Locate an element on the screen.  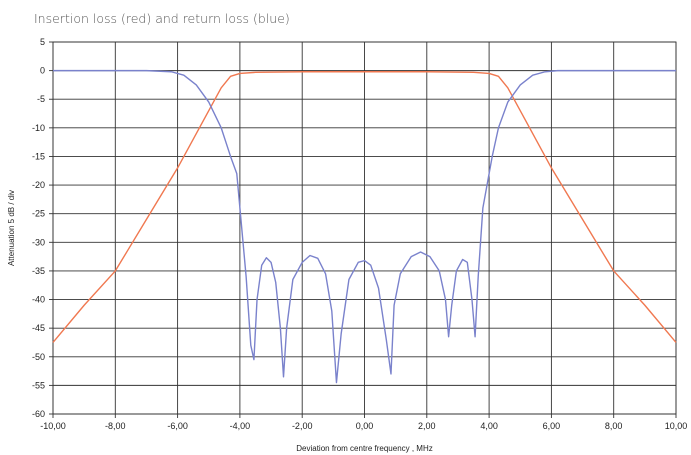
x-tick-label: 10,00 is located at coordinates (676, 426).